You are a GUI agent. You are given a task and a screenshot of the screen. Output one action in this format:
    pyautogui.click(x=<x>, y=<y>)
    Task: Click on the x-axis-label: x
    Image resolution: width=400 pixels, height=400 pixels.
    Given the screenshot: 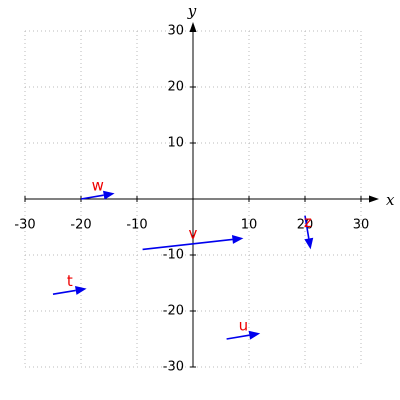 What is the action you would take?
    pyautogui.click(x=390, y=200)
    